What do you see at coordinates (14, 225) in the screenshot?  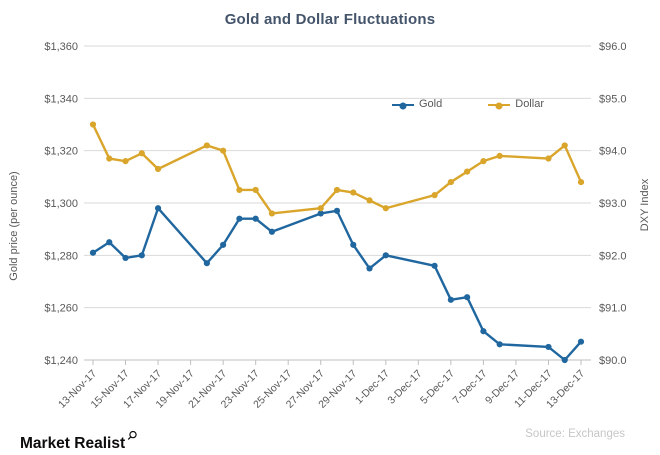 I see `left-axis-title: Gold price (per ounce)` at bounding box center [14, 225].